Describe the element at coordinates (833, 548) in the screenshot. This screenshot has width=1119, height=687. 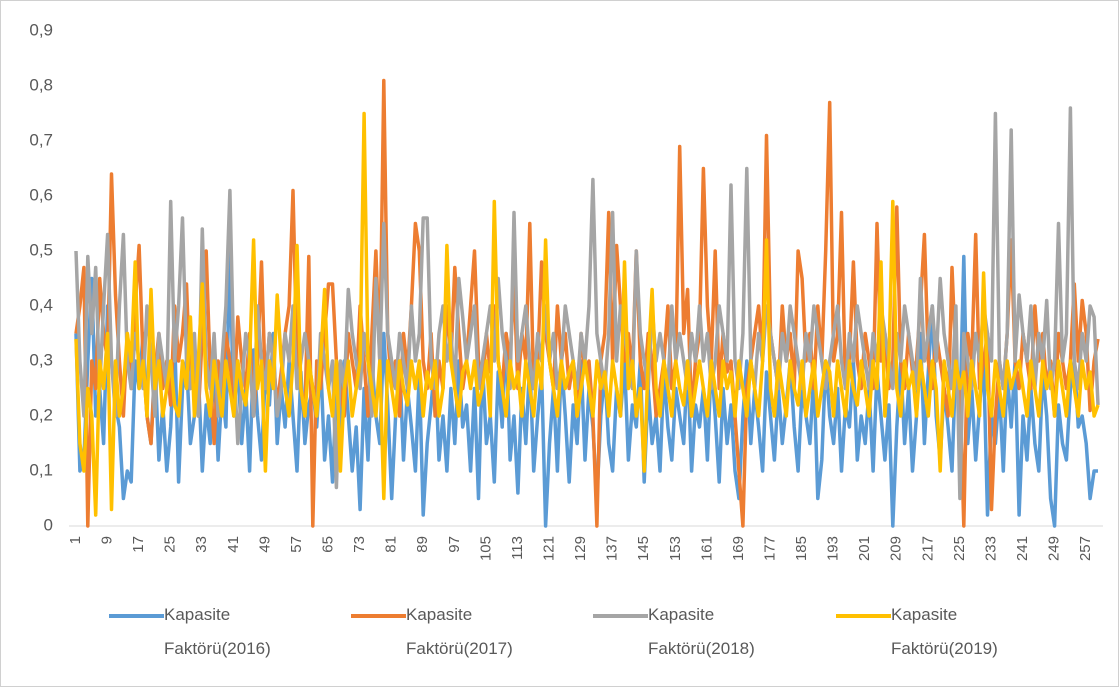
I see `x-tick-label: 193` at that location.